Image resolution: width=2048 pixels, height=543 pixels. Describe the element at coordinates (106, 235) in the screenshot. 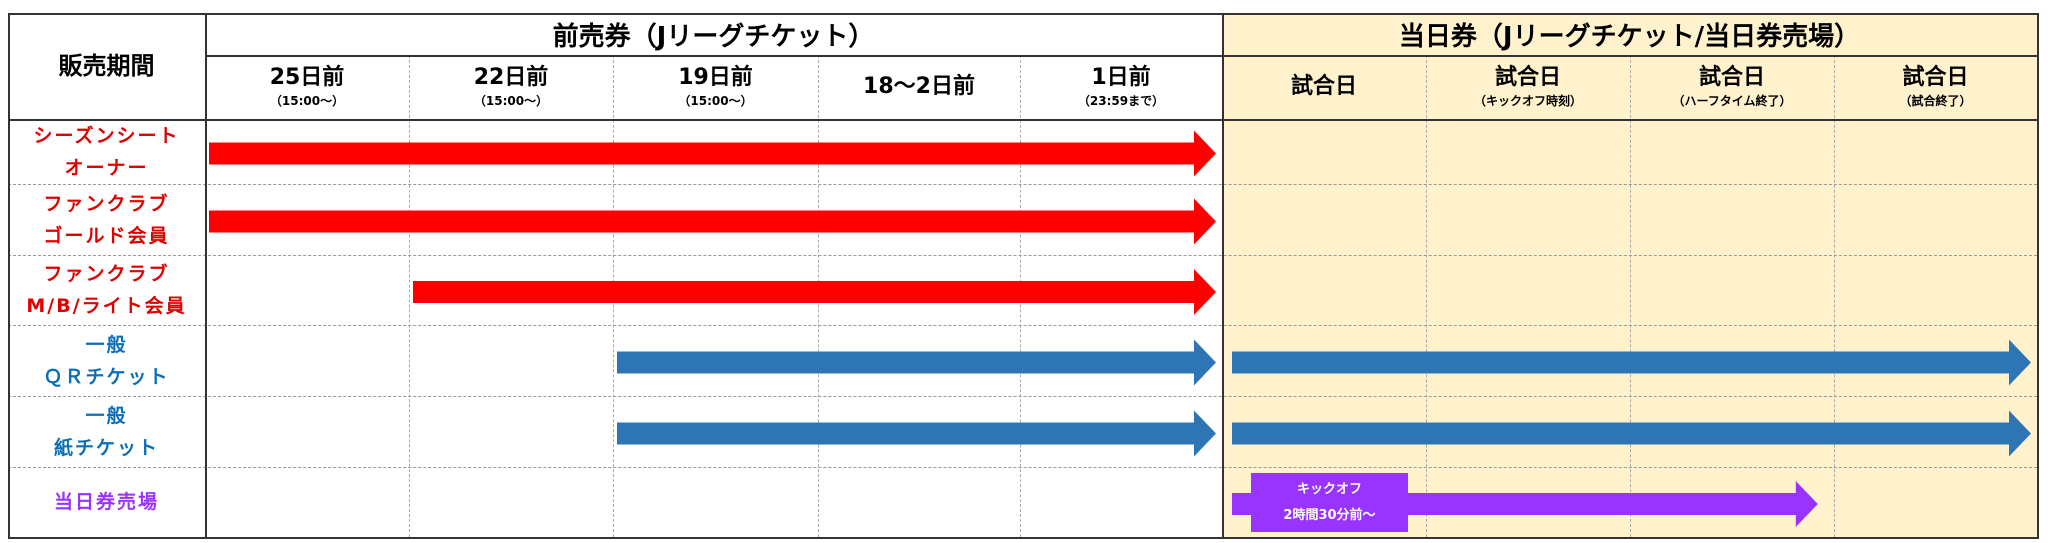

I see `row-label-line2: ゴールド会員` at that location.